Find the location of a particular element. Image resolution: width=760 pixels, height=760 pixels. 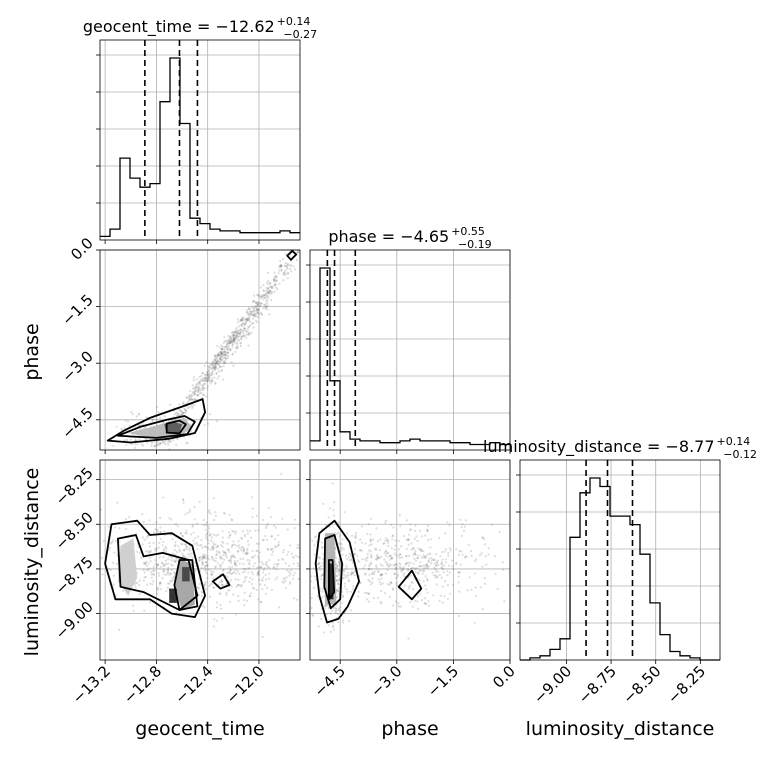

xlabel-geocent-time: geocent_time is located at coordinates (199, 729).